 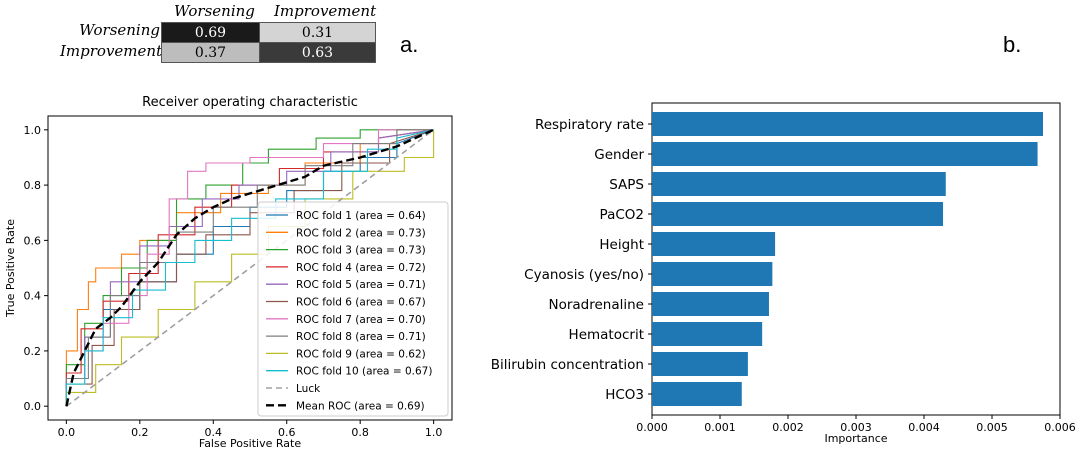 I want to click on cm-row-header-improvement: Improvement, so click(x=111, y=51).